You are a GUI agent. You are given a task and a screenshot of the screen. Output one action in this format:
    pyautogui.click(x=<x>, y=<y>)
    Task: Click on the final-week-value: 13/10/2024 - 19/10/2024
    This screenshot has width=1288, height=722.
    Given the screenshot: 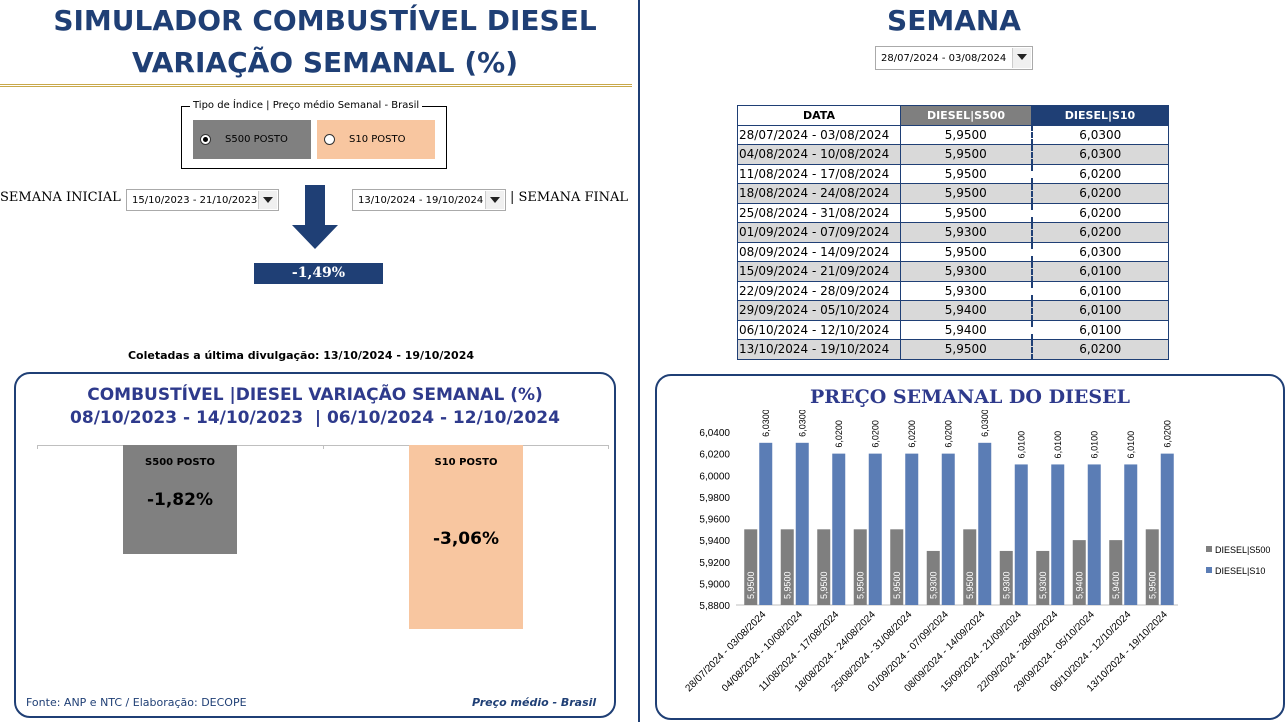 What is the action you would take?
    pyautogui.click(x=421, y=200)
    